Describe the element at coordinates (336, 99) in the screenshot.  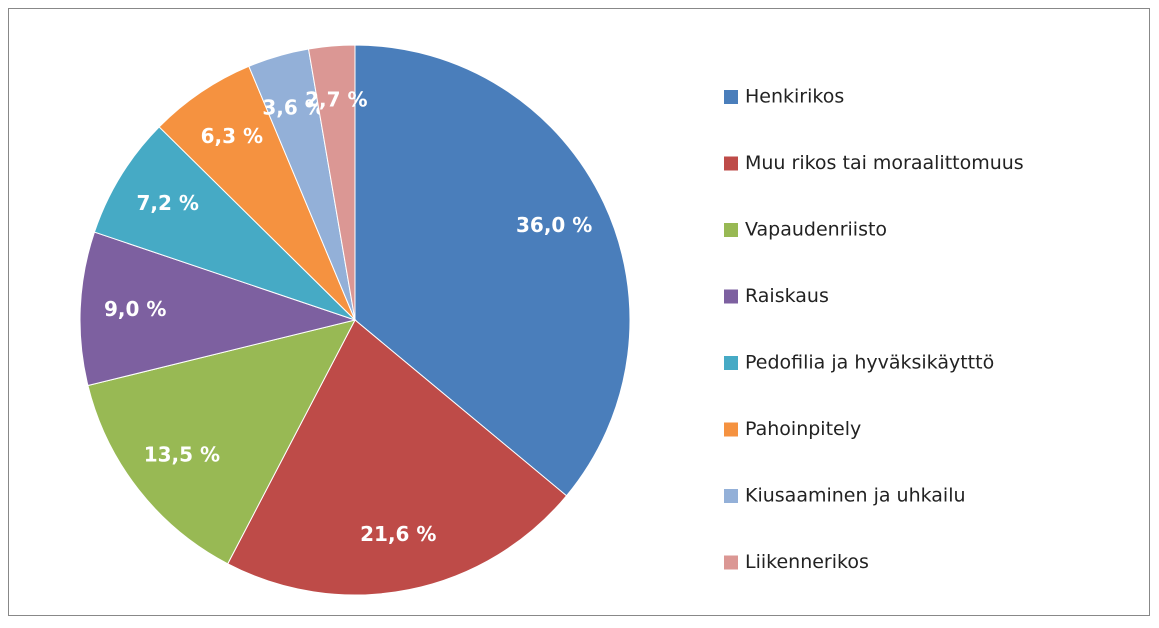
I see `value-label: 2,7 %` at that location.